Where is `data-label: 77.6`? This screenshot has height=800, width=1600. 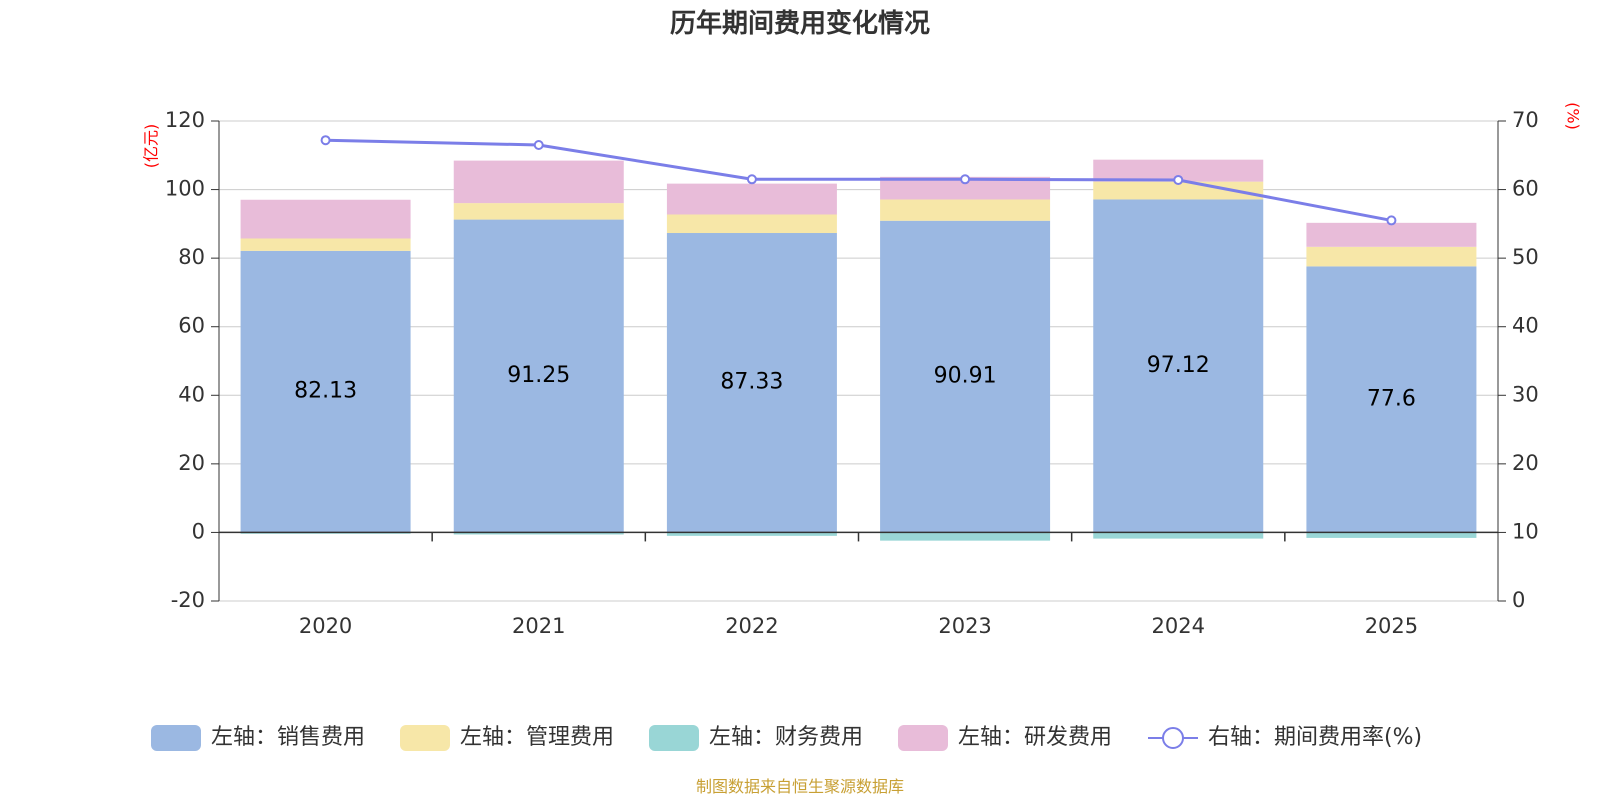
data-label: 77.6 is located at coordinates (1391, 398).